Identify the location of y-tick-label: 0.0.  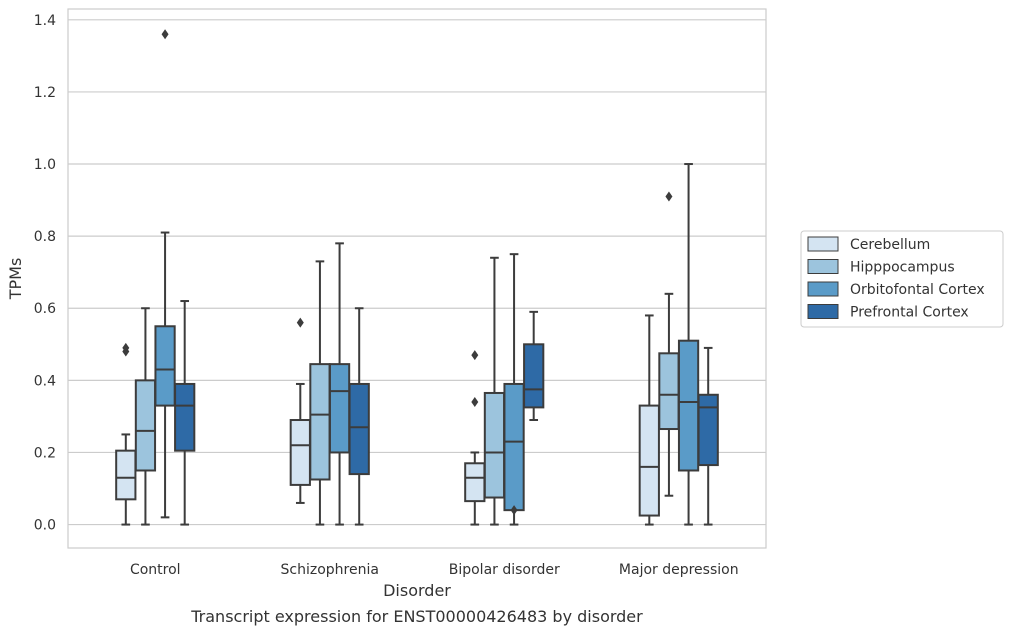
(45, 526).